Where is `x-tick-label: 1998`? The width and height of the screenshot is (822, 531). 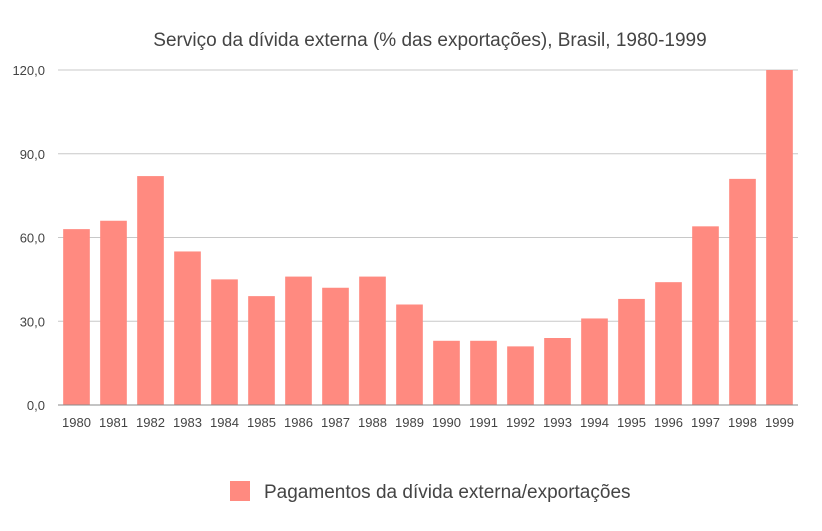
x-tick-label: 1998 is located at coordinates (742, 422).